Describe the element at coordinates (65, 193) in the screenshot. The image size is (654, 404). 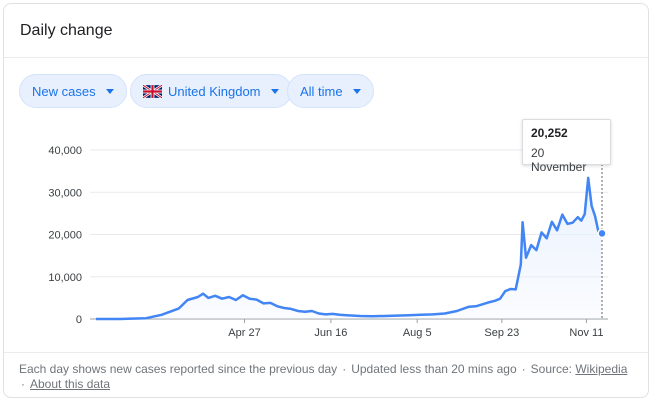
I see `y-tick-label: 30,000` at that location.